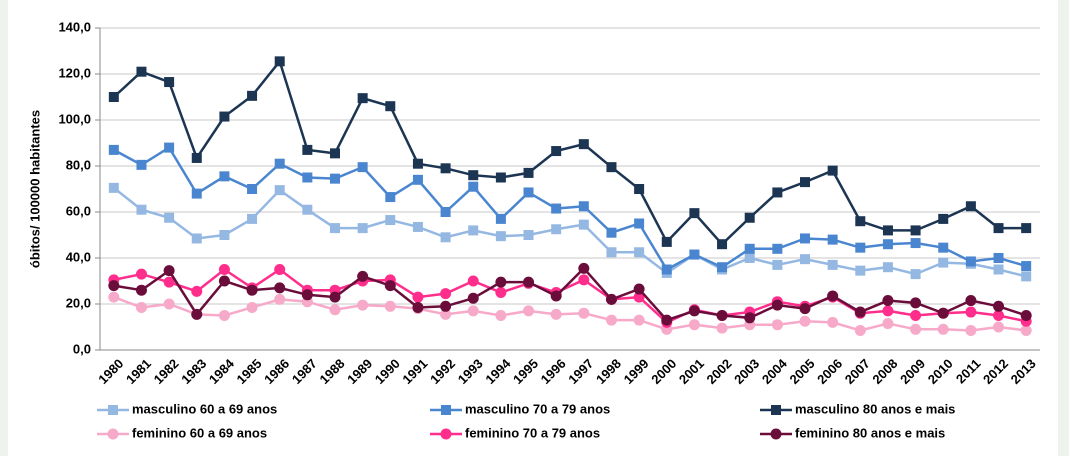 This screenshot has height=456, width=1069. I want to click on legend-label: masculino 60 a 69 anos, so click(204, 408).